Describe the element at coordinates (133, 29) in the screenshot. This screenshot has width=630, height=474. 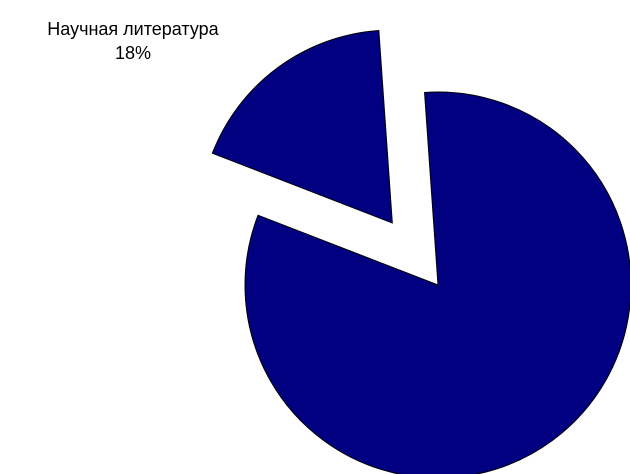
I see `slice-label-name: Научная литература` at that location.